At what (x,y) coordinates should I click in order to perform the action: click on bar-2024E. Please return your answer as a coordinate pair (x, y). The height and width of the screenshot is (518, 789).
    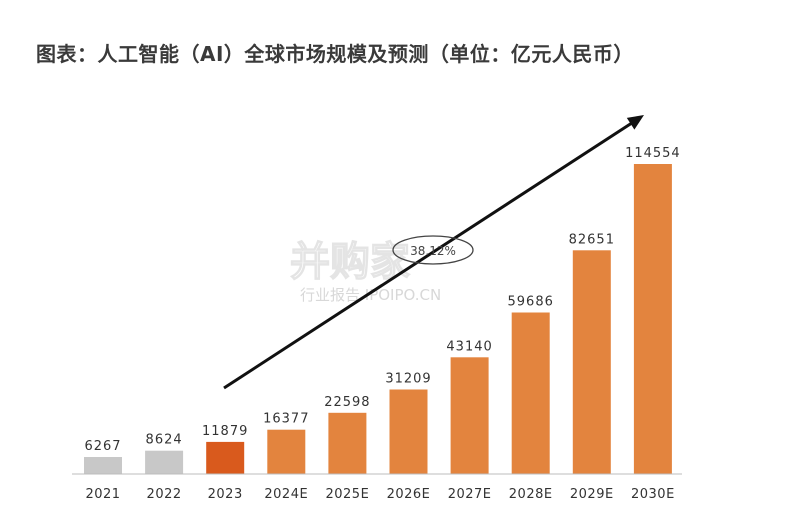
    Looking at the image, I should click on (286, 451).